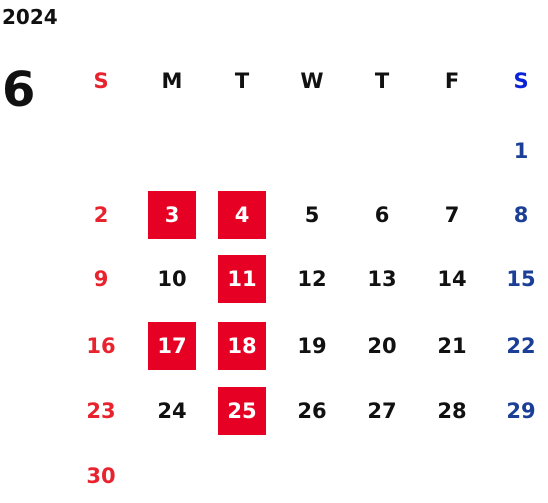  Describe the element at coordinates (452, 279) in the screenshot. I see `calendar-day: 14` at that location.